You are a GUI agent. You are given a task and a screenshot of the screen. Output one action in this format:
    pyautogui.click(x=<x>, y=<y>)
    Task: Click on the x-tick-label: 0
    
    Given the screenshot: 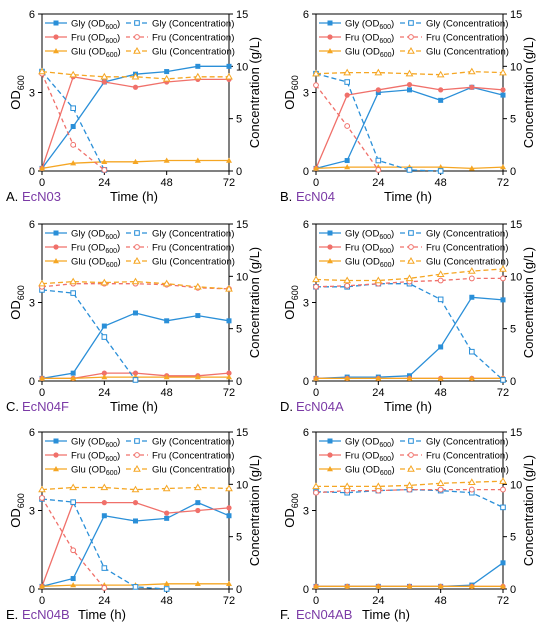 What is the action you would take?
    pyautogui.click(x=316, y=393)
    